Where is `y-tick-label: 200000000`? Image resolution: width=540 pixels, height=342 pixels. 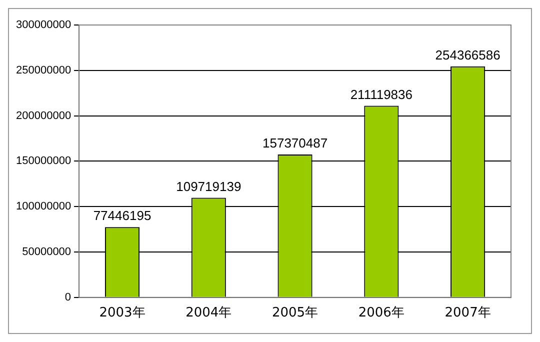 y-tick-label: 200000000 is located at coordinates (44, 116).